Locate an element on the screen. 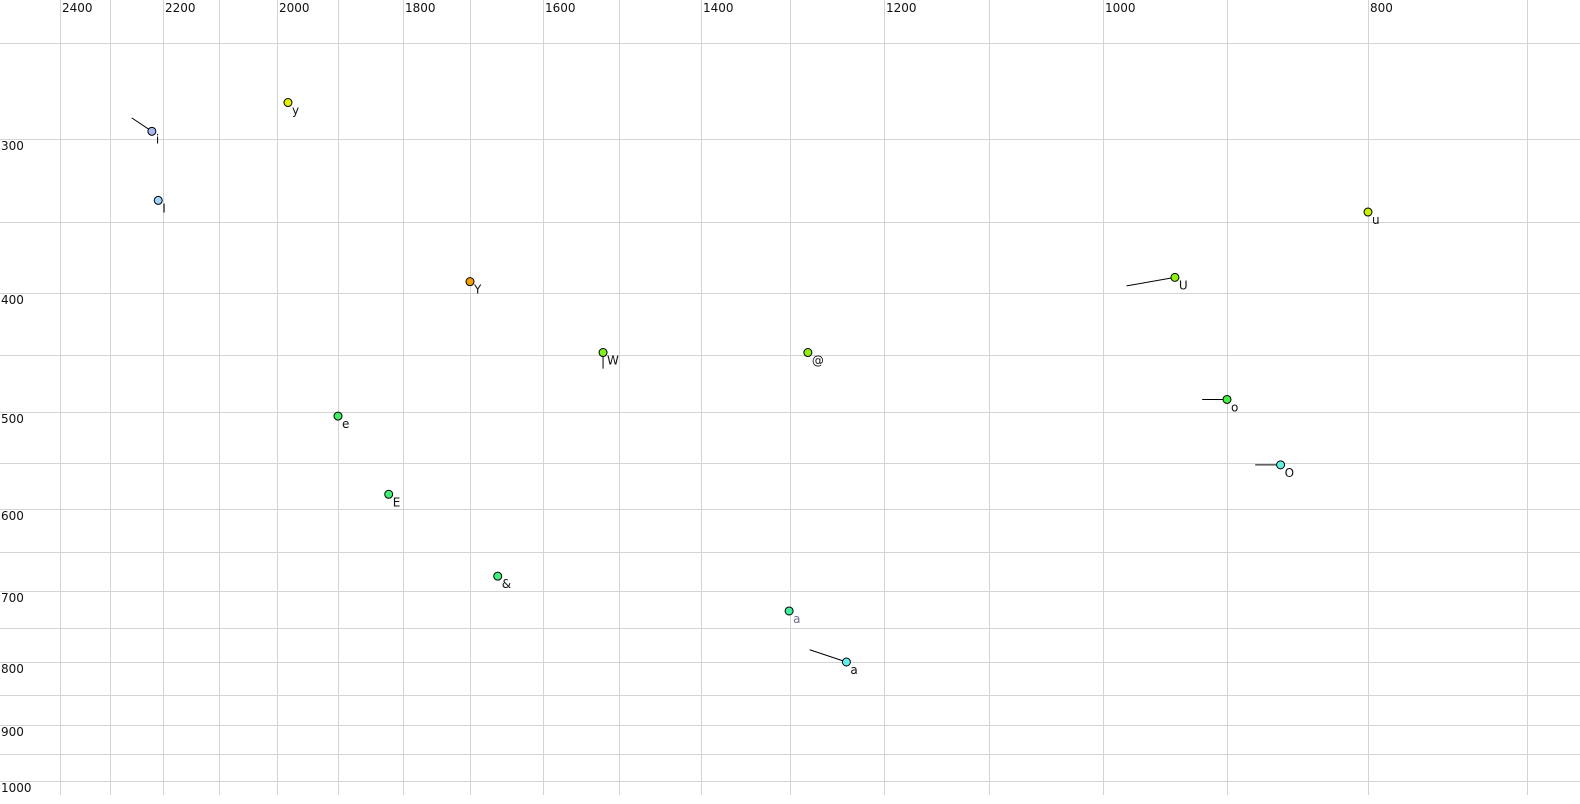 The height and width of the screenshot is (804, 1580). vowel-point: I is located at coordinates (159, 205).